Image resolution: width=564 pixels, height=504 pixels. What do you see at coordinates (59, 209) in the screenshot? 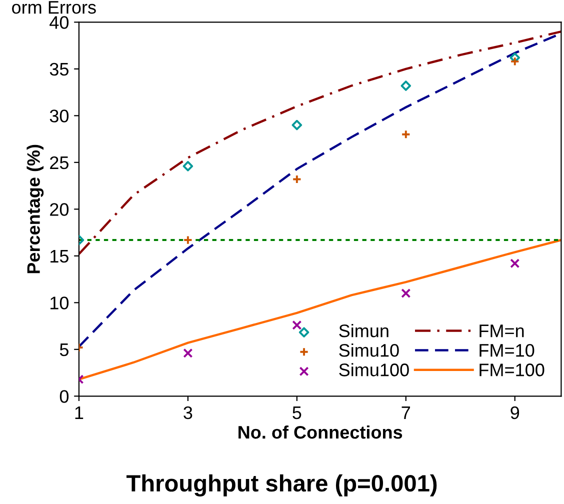
I see `y-tick-label: 20` at bounding box center [59, 209].